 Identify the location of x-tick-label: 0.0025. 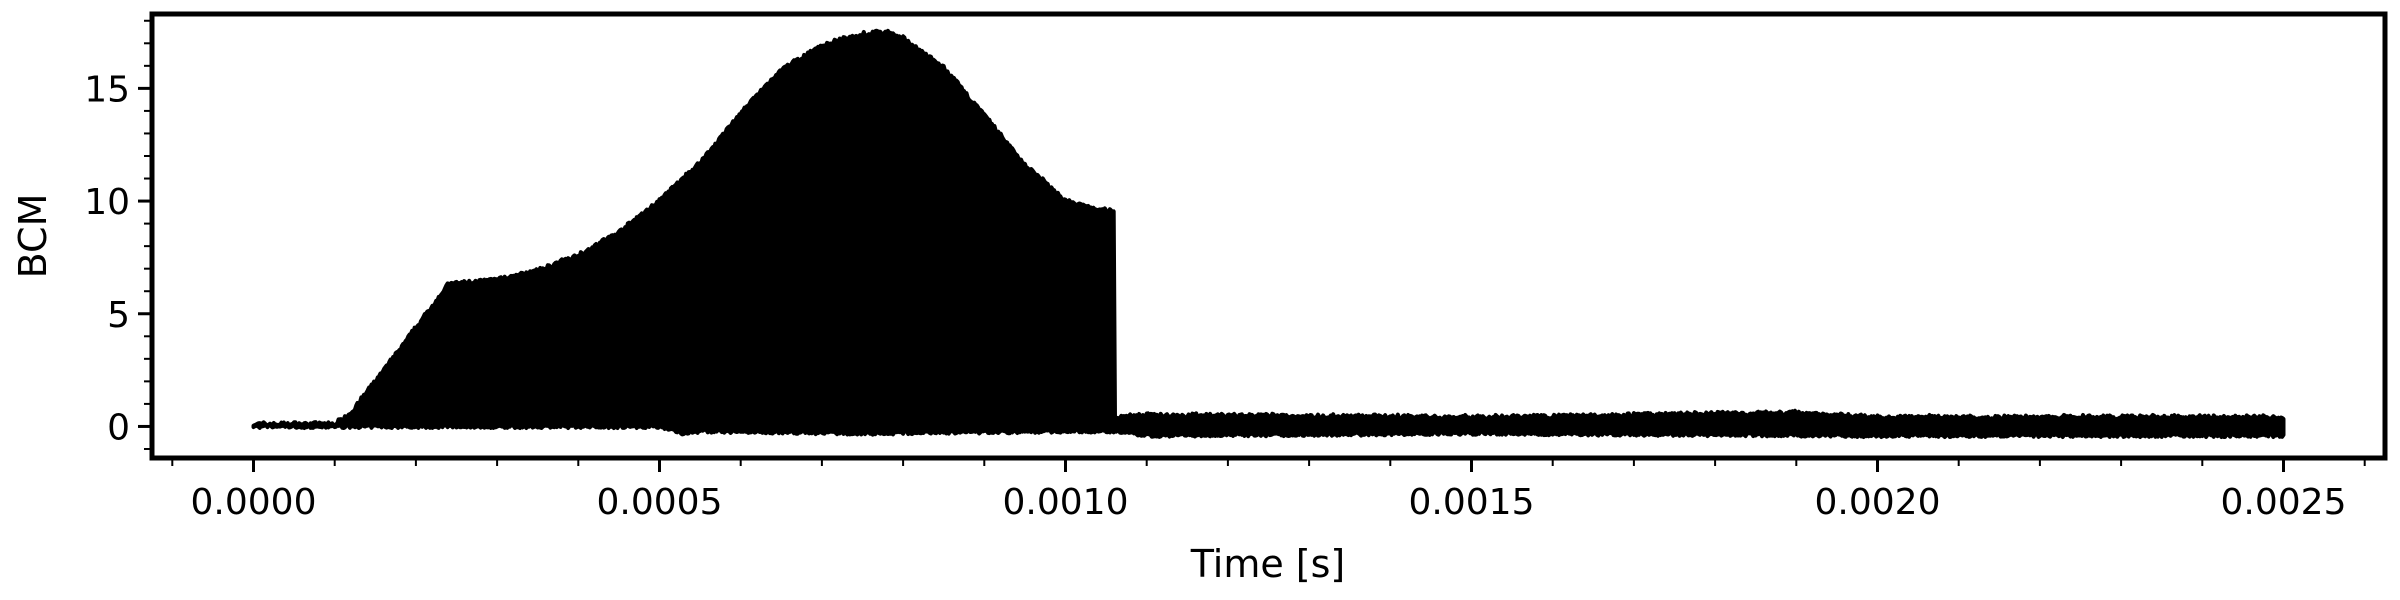
(2284, 502).